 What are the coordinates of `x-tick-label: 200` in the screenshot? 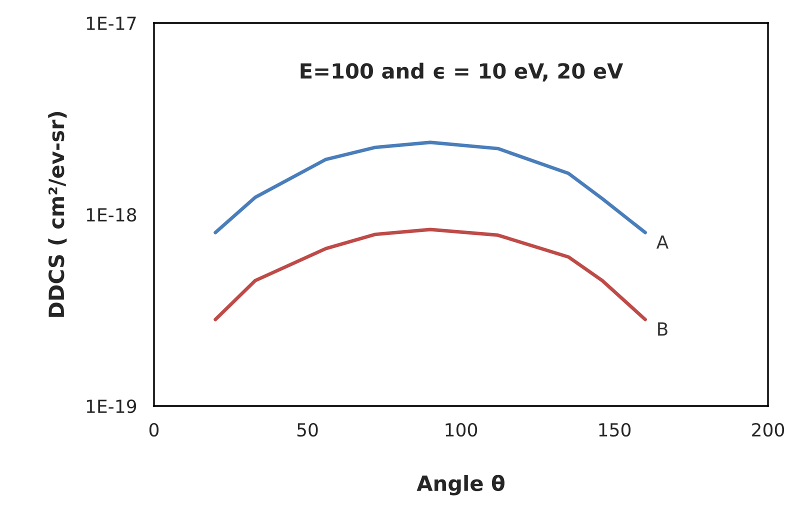 It's located at (768, 429).